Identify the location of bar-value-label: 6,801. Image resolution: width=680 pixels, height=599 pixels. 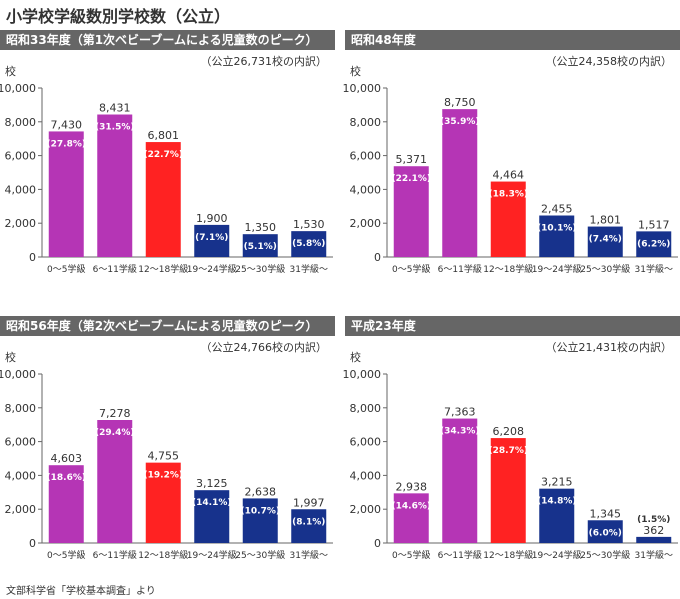
(164, 135).